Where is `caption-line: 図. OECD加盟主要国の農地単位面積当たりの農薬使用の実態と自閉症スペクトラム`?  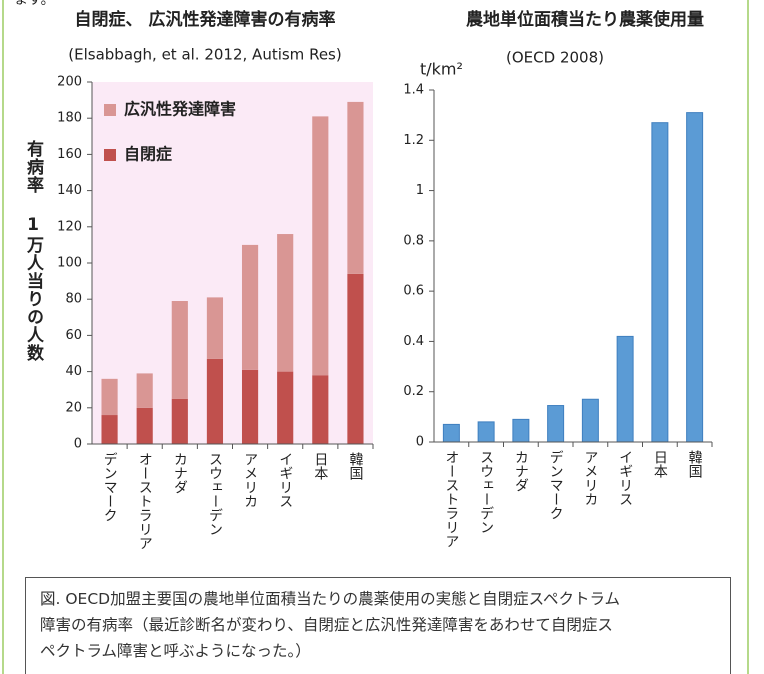 caption-line: 図. OECD加盟主要国の農地単位面積当たりの農薬使用の実態と自閉症スペクトラム is located at coordinates (330, 599).